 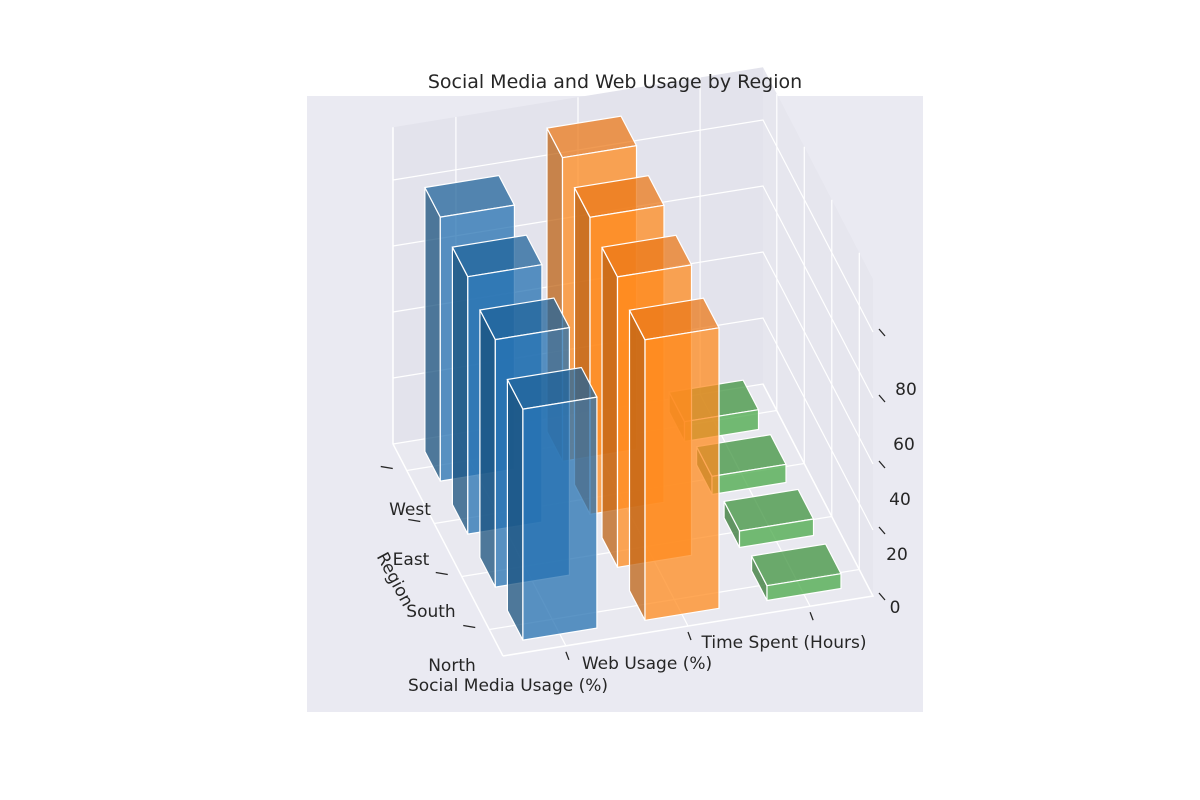 I want to click on bar-web-usage--north, so click(x=674, y=459).